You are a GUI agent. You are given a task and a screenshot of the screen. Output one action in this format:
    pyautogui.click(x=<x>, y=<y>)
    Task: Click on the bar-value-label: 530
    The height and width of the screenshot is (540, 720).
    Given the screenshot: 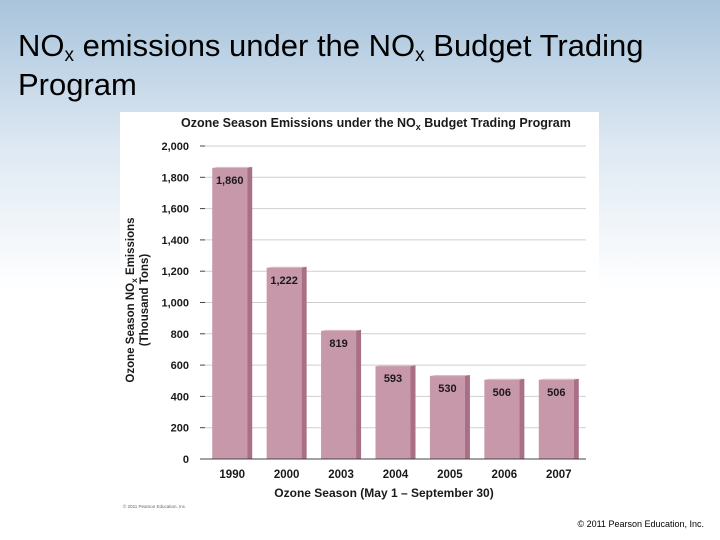 What is the action you would take?
    pyautogui.click(x=447, y=389)
    